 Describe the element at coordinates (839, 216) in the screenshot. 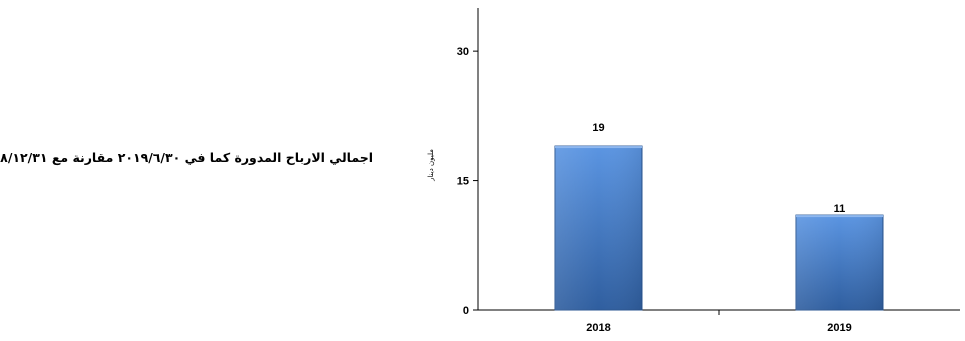

I see `bar-top-highlight-2019` at that location.